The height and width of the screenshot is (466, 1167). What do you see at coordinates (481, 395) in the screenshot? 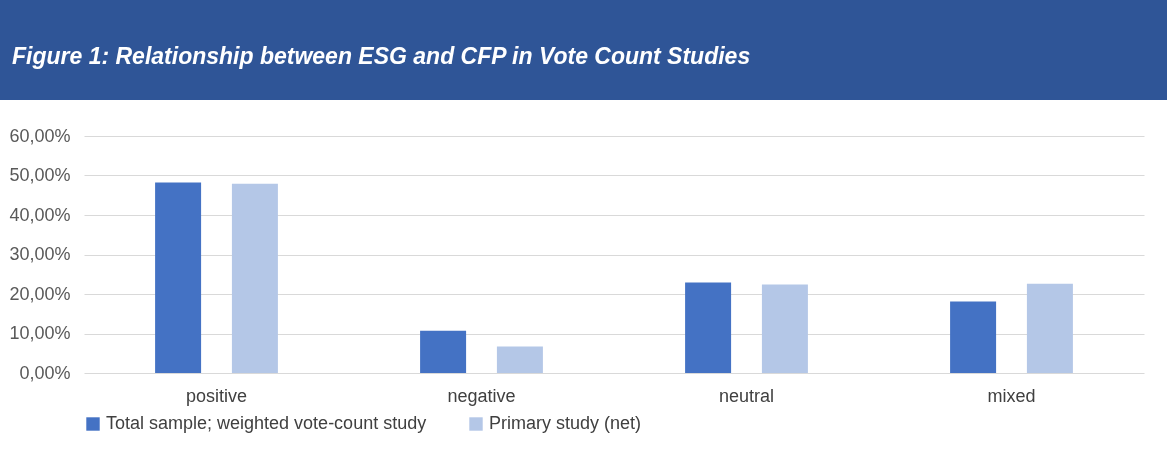
I see `x-tick-label: negative` at bounding box center [481, 395].